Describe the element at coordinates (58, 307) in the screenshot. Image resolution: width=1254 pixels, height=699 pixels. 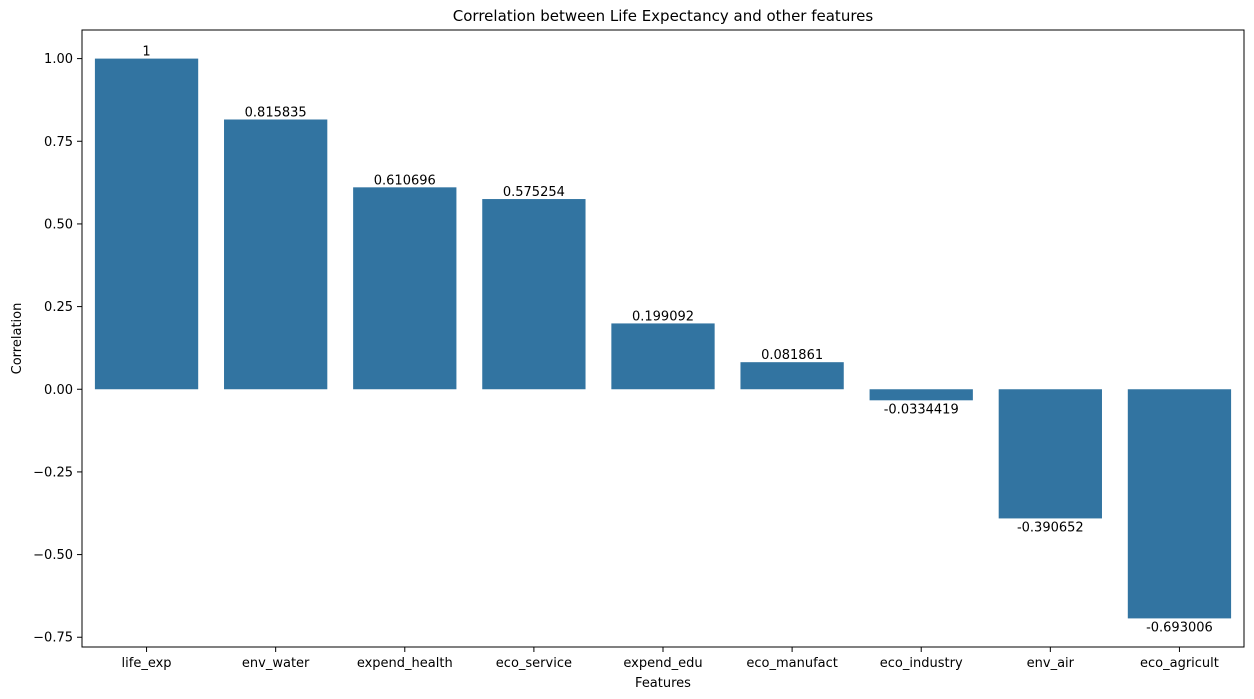
I see `y-tick-label: 0.25` at that location.